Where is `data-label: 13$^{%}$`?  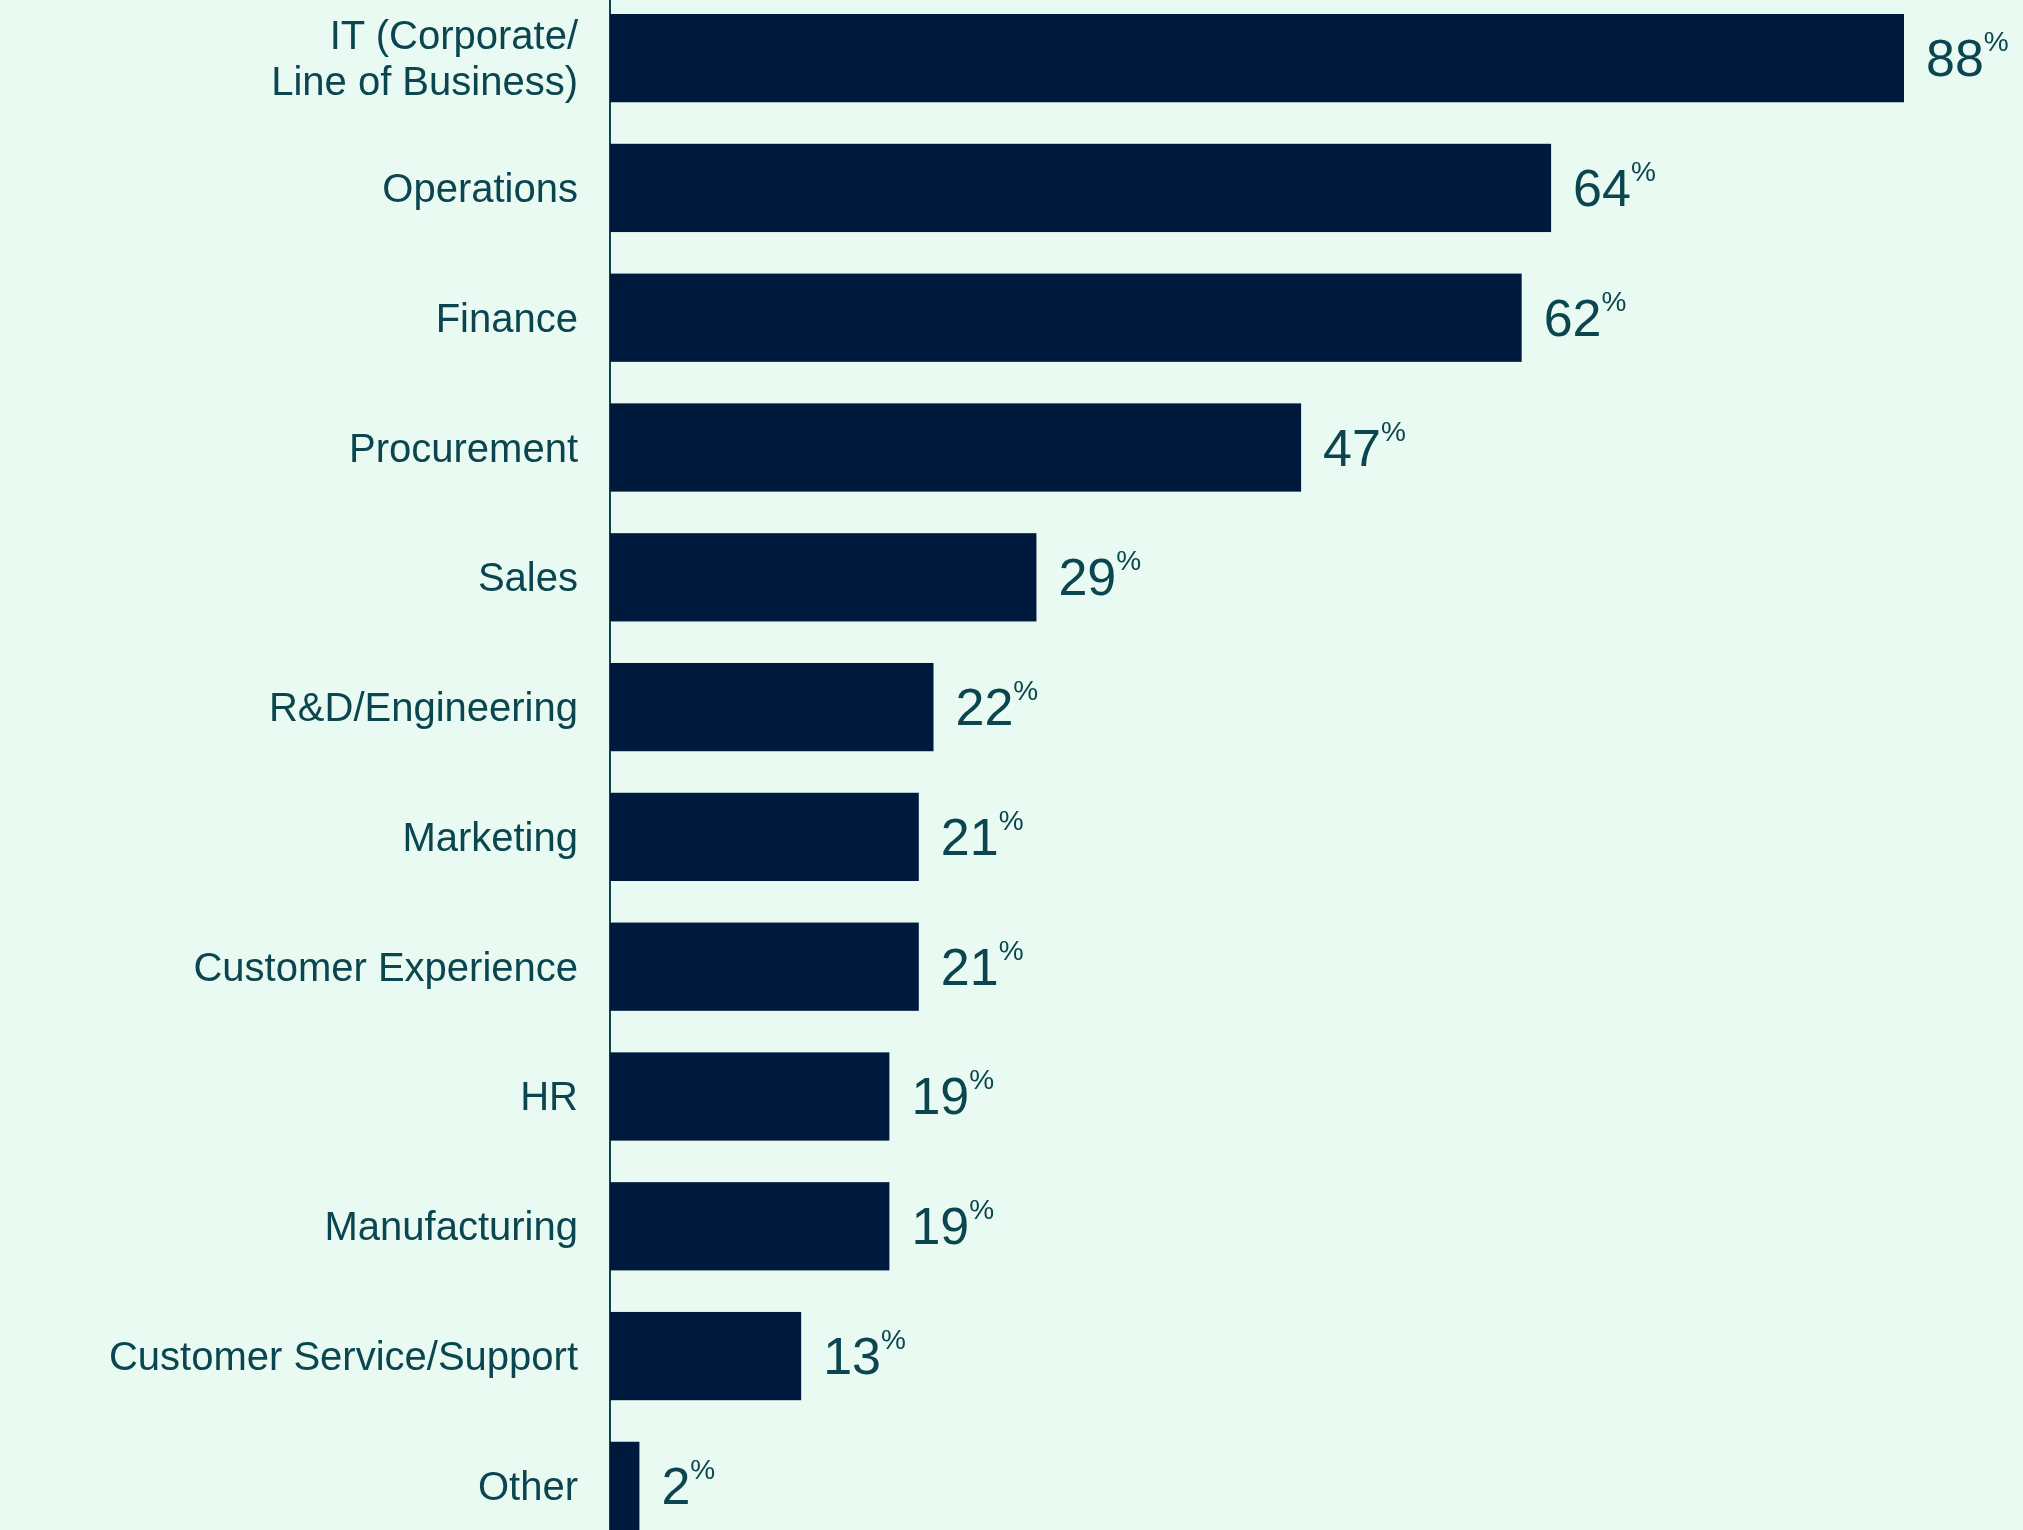 data-label: 13$^{%}$ is located at coordinates (864, 1354).